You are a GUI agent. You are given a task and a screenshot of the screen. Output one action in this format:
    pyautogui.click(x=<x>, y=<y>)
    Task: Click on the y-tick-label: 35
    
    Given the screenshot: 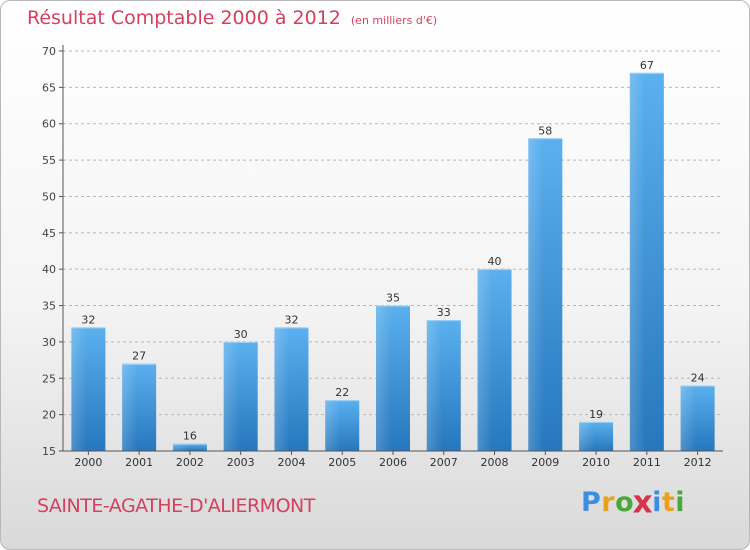 What is the action you would take?
    pyautogui.click(x=49, y=306)
    